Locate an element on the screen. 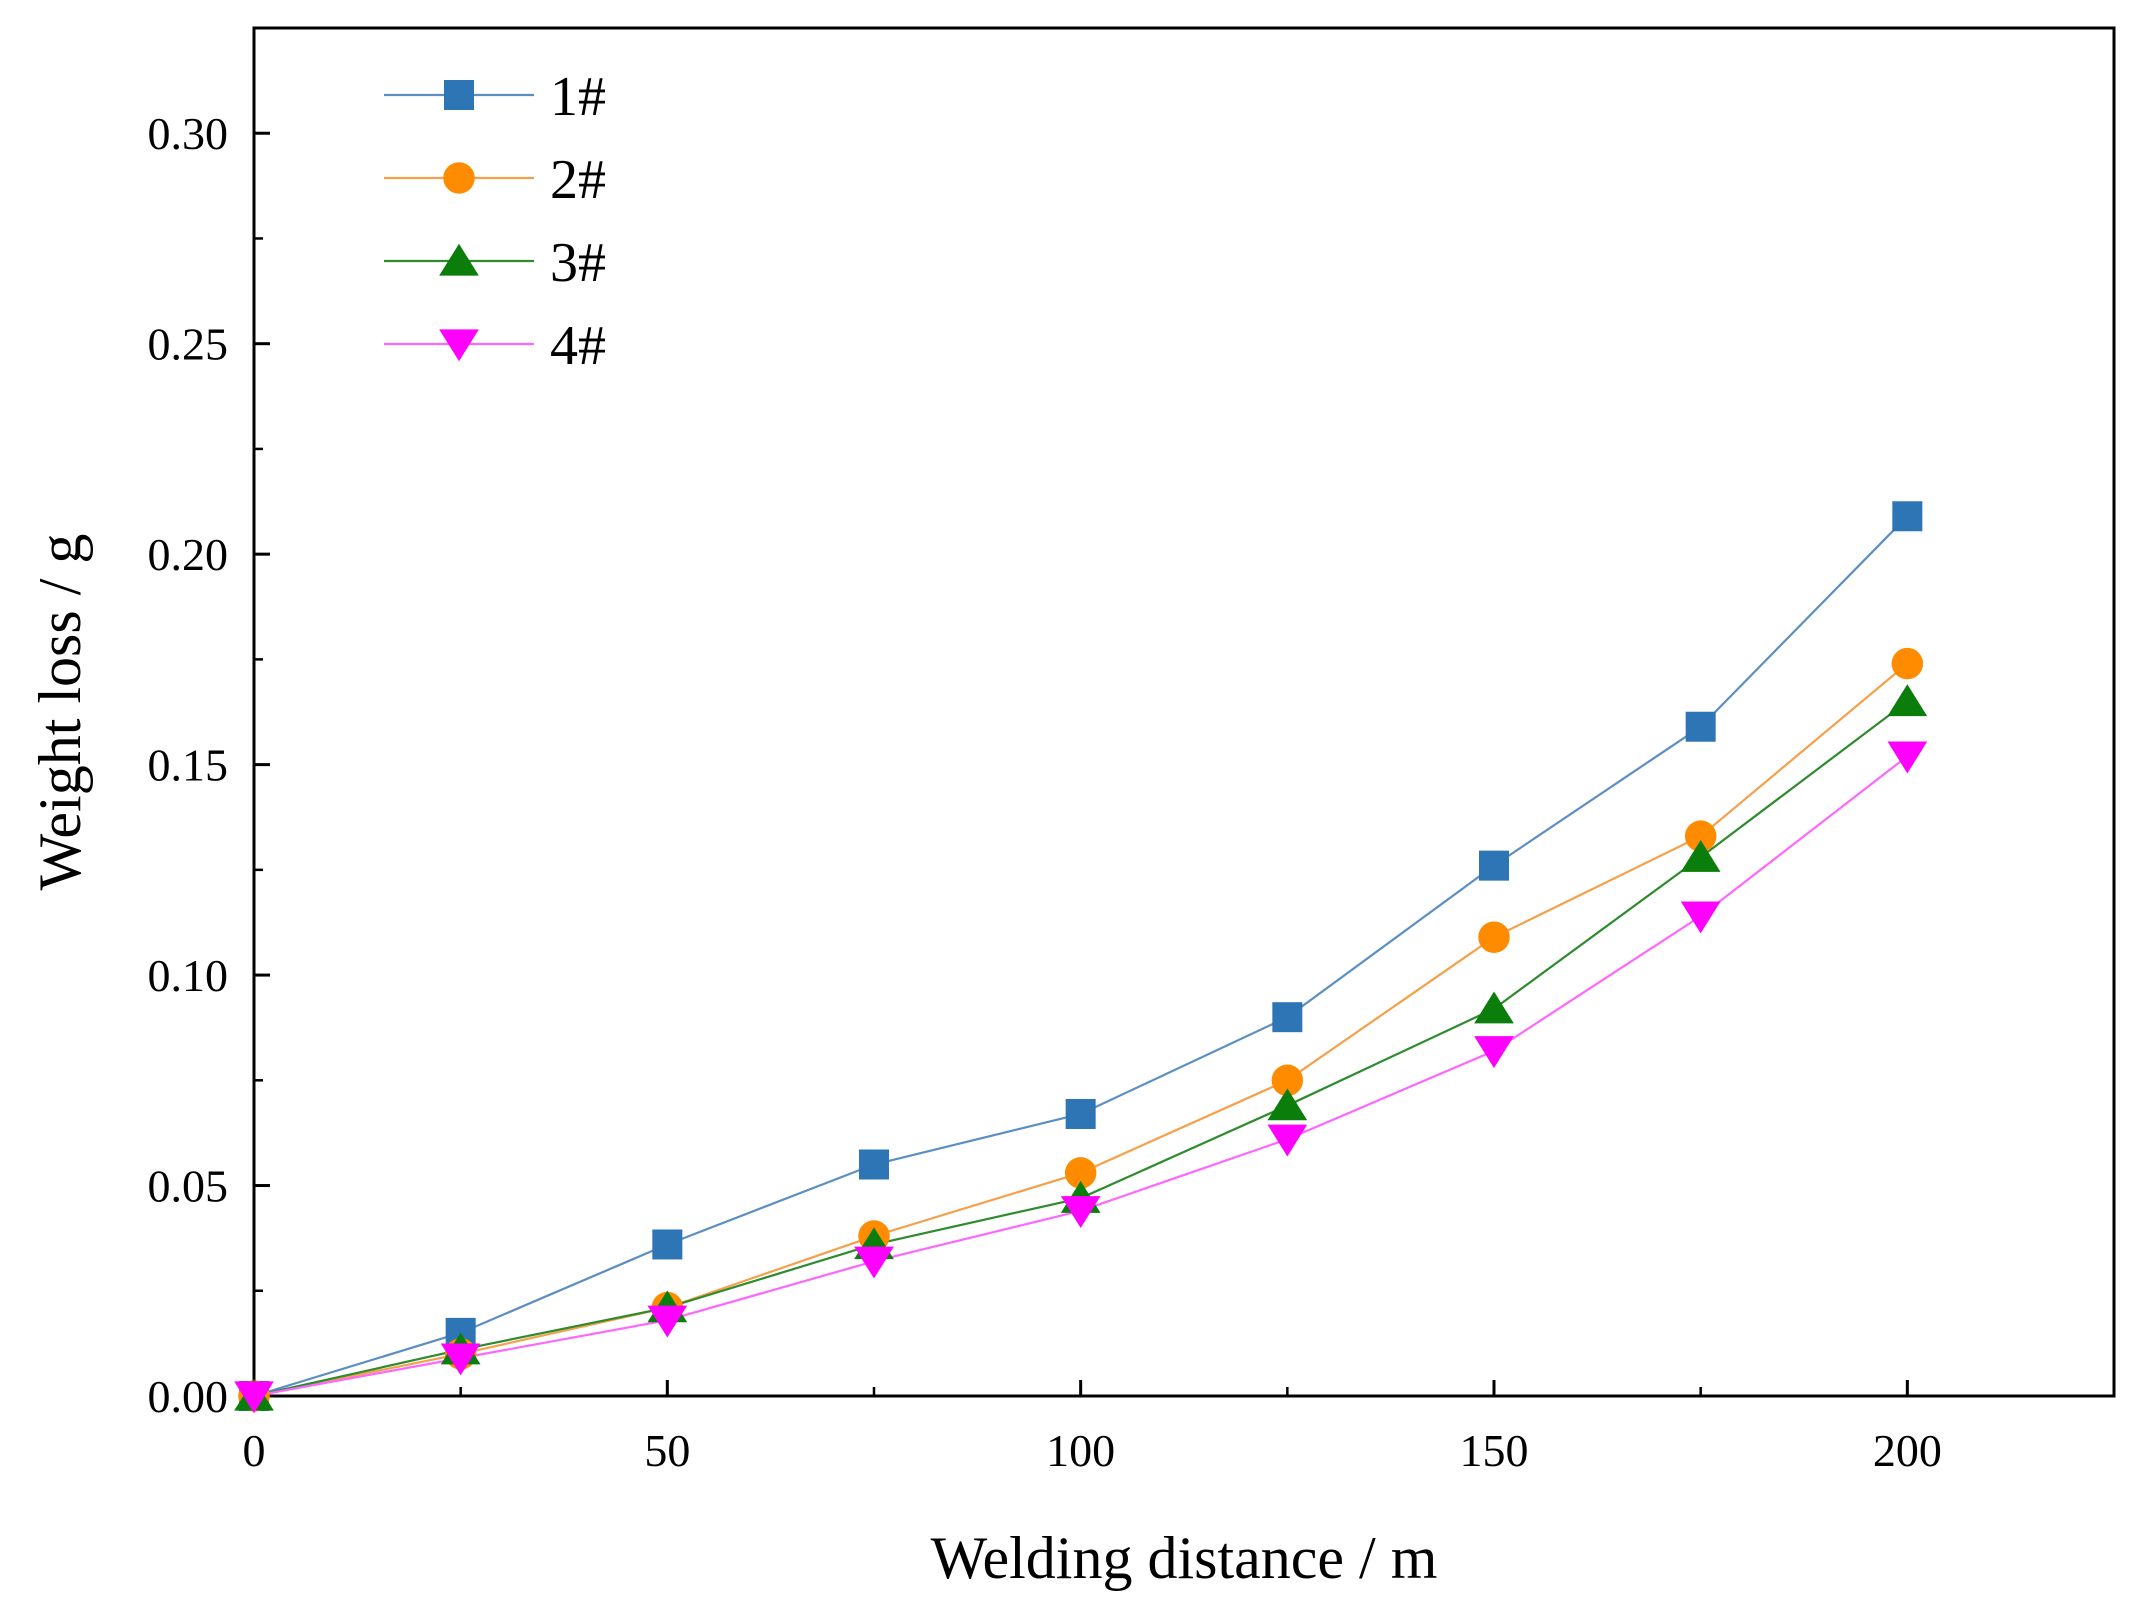  x-axis: 0 50 100 150 200 is located at coordinates (1092, 1428).